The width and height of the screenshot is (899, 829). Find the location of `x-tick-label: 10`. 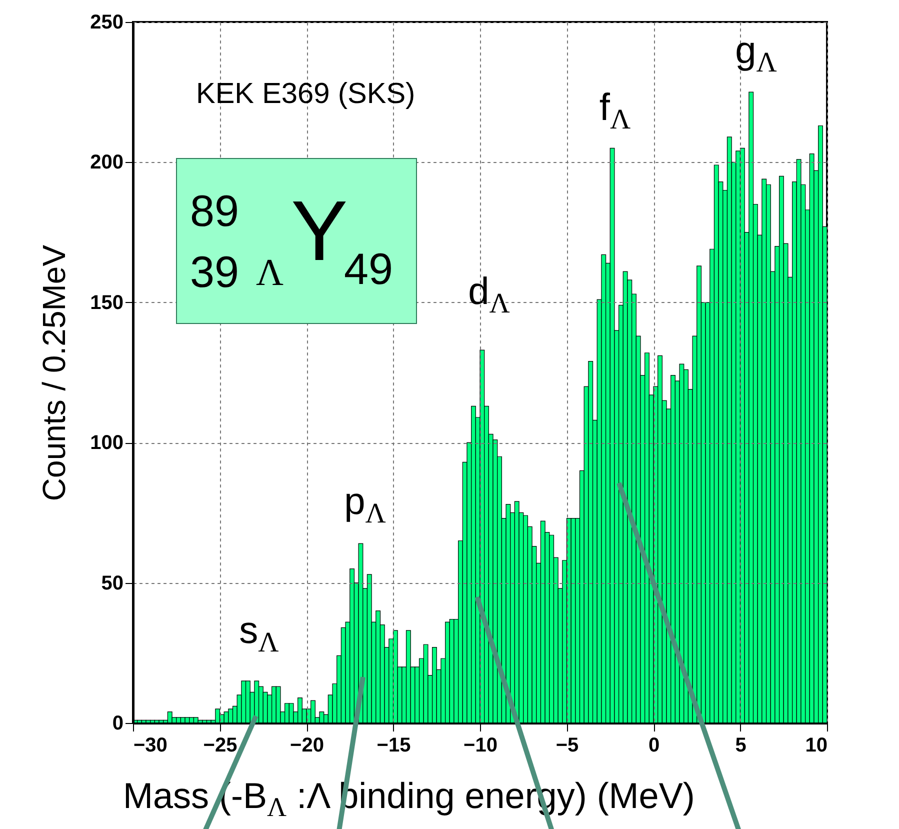

x-tick-label: 10 is located at coordinates (816, 745).